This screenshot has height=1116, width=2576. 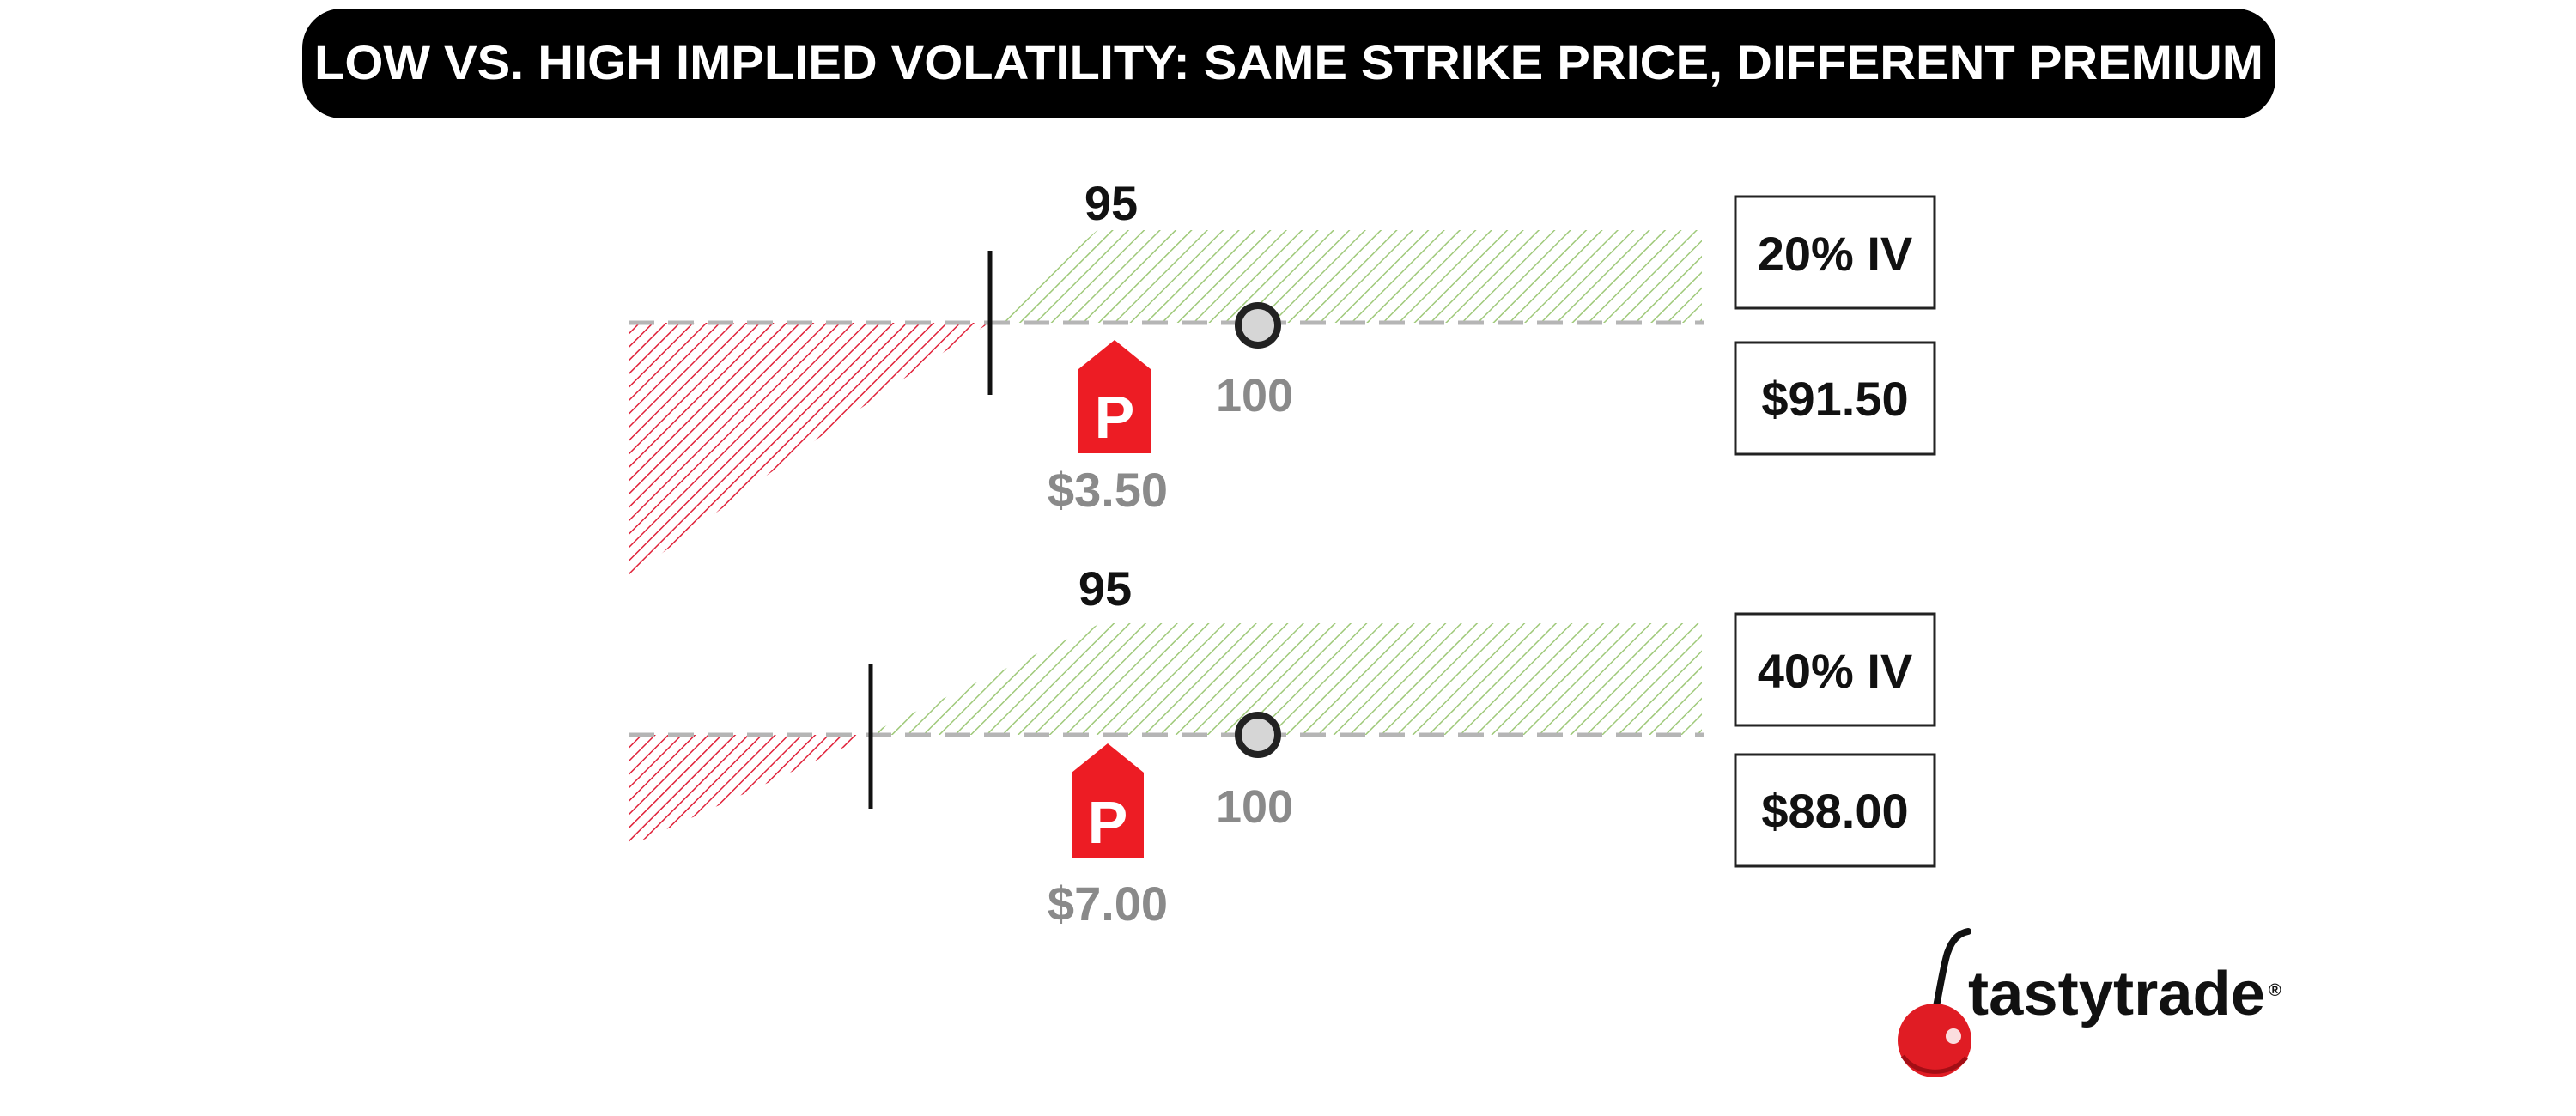 What do you see at coordinates (1108, 903) in the screenshot?
I see `premium-label: $7.00` at bounding box center [1108, 903].